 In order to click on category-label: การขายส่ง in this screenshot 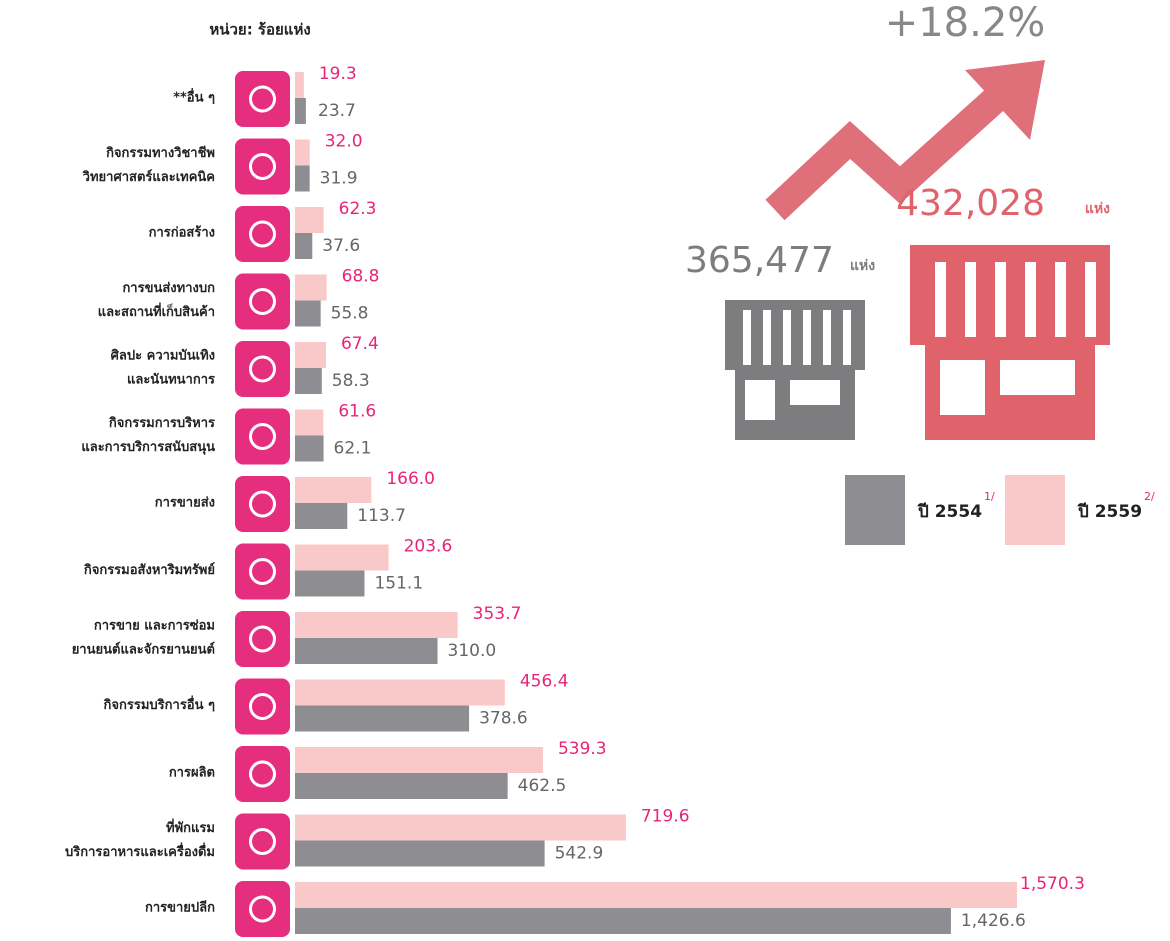, I will do `click(185, 503)`.